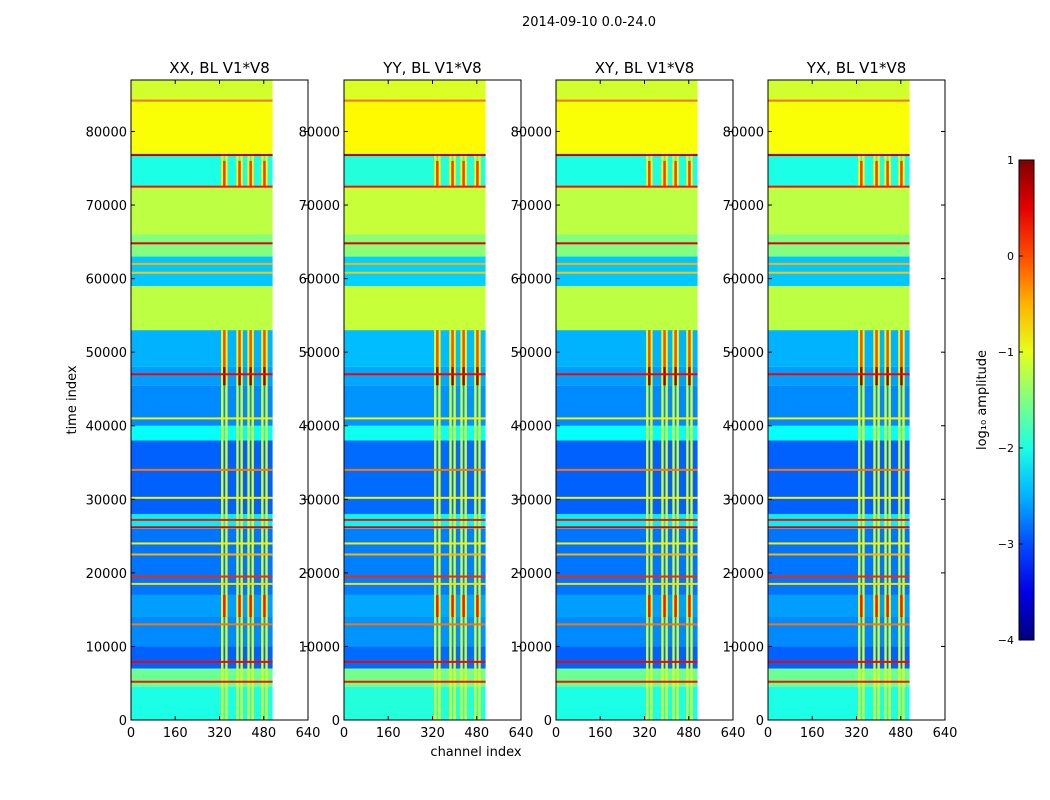 The image size is (1050, 800). I want to click on y-axis-label: time index, so click(72, 399).